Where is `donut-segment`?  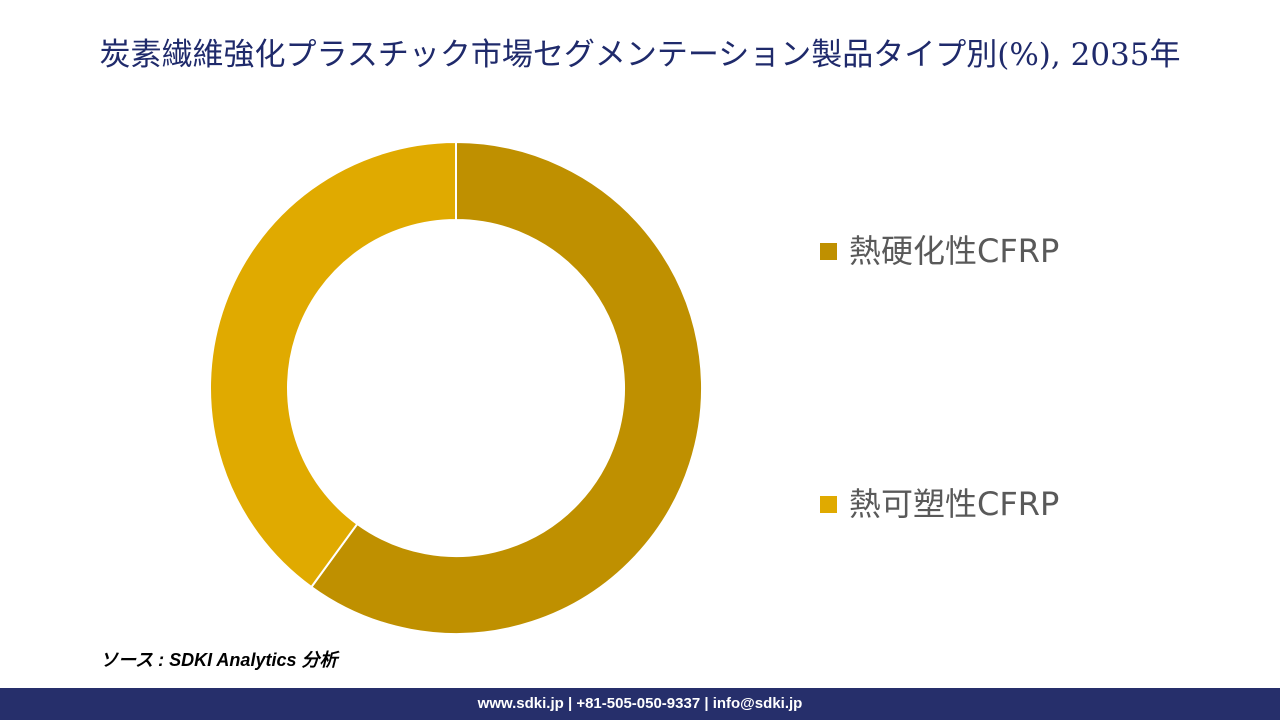
donut-segment is located at coordinates (333, 364).